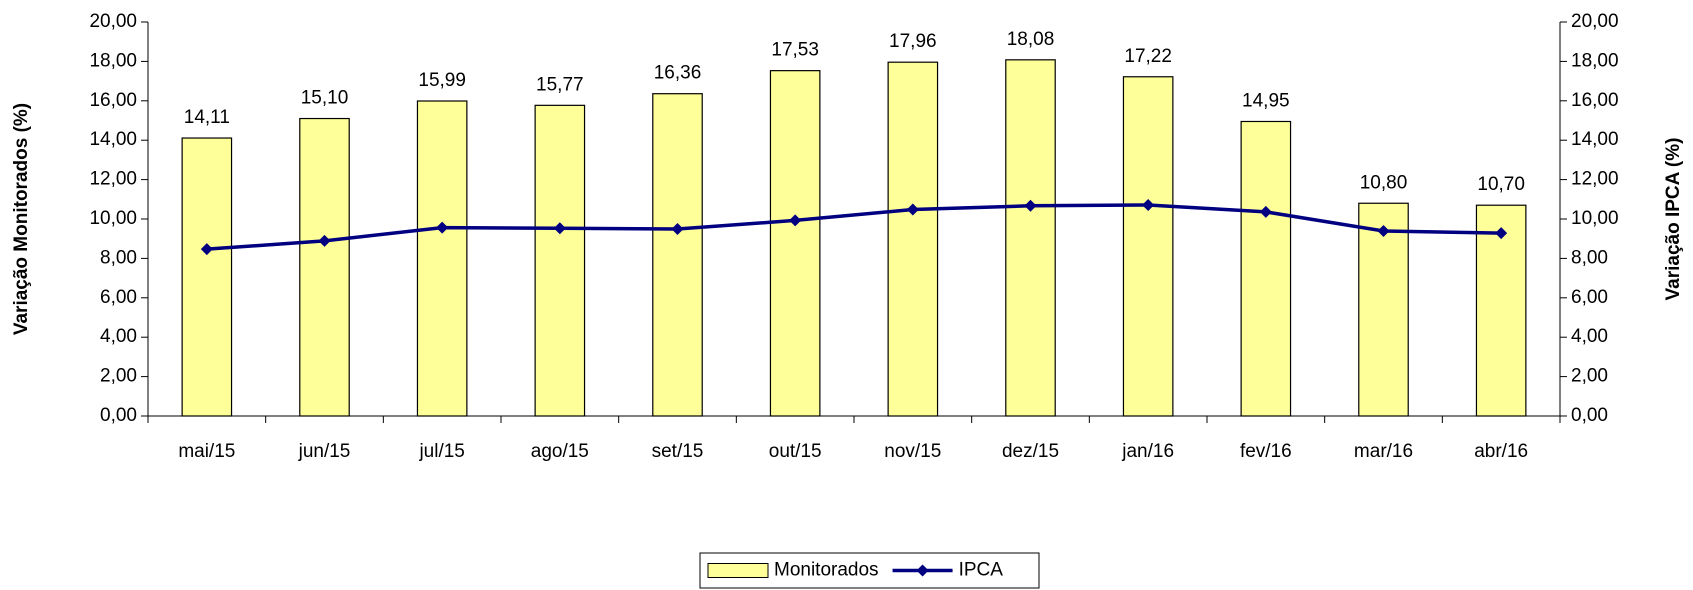  Describe the element at coordinates (118, 376) in the screenshot. I see `y-tick-label: 2,00` at that location.